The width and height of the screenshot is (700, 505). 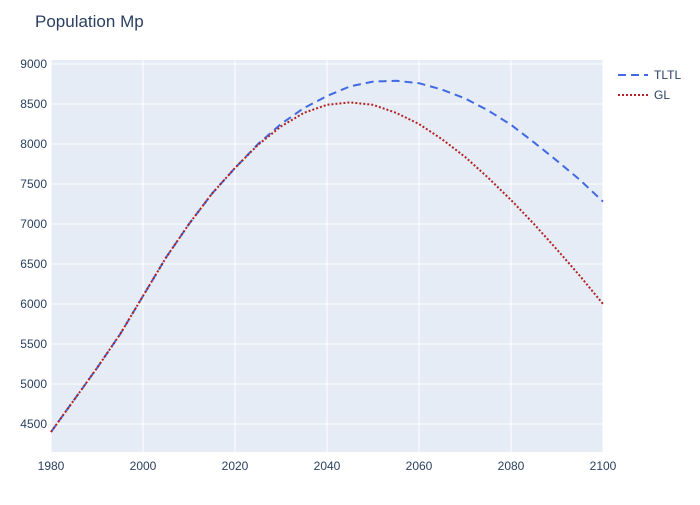 I want to click on legend-label-tltl: TLTL, so click(x=667, y=75).